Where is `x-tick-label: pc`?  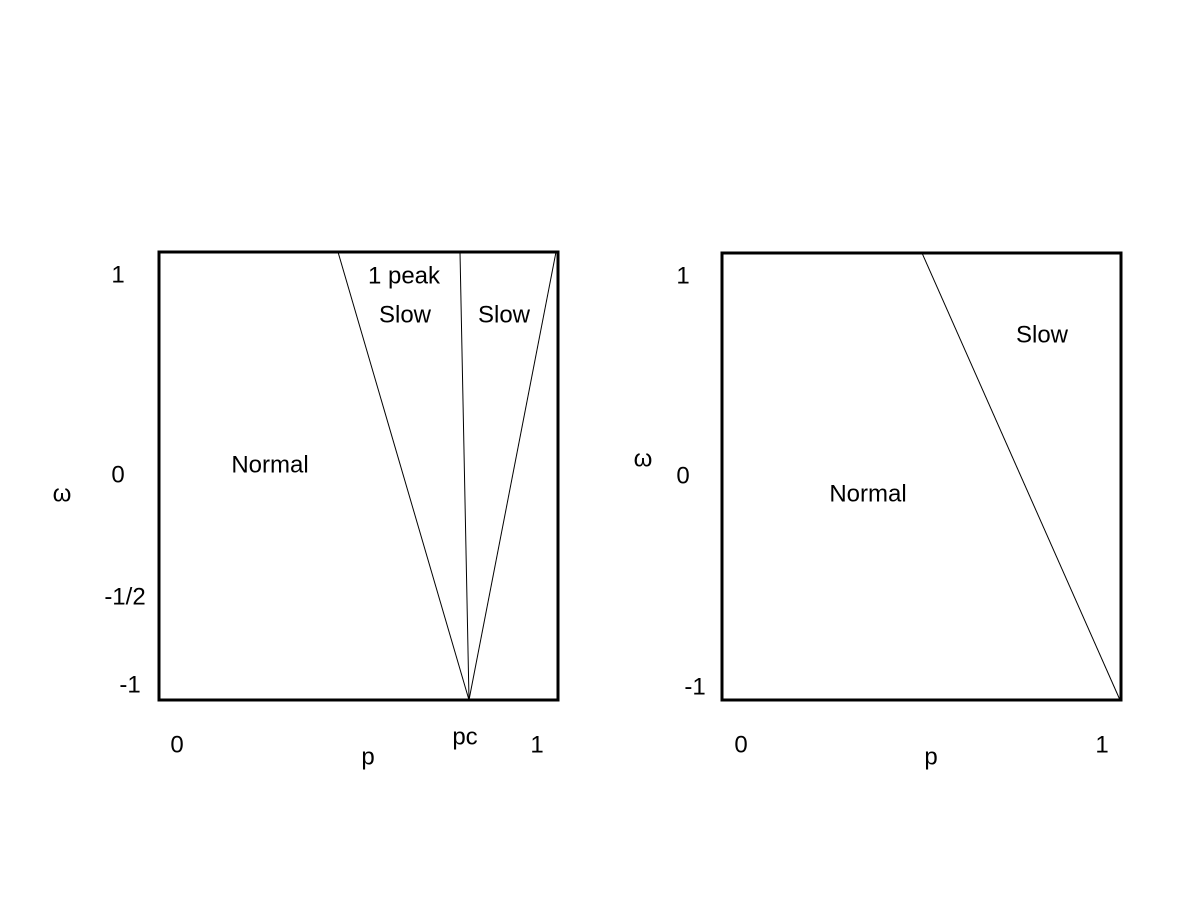
x-tick-label: pc is located at coordinates (464, 736).